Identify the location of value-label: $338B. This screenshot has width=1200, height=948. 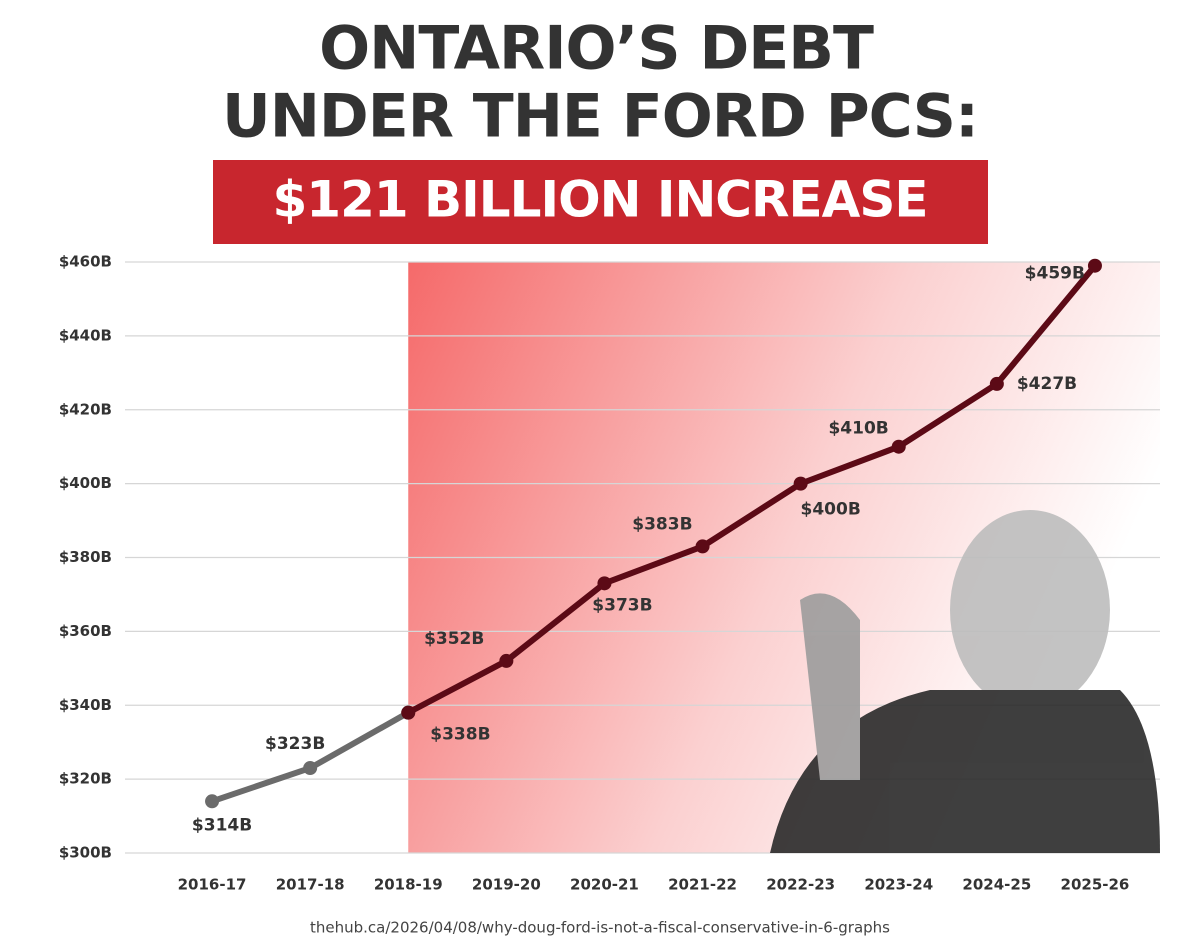
(460, 735).